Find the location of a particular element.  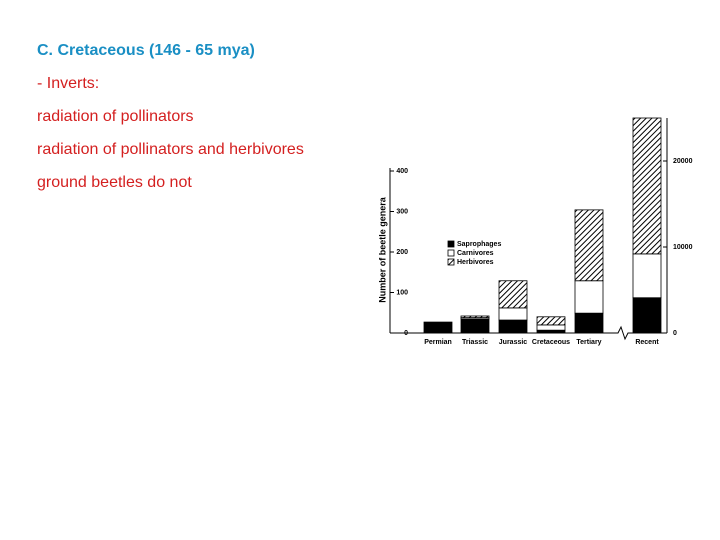

x-tick-label: Recent is located at coordinates (647, 342).